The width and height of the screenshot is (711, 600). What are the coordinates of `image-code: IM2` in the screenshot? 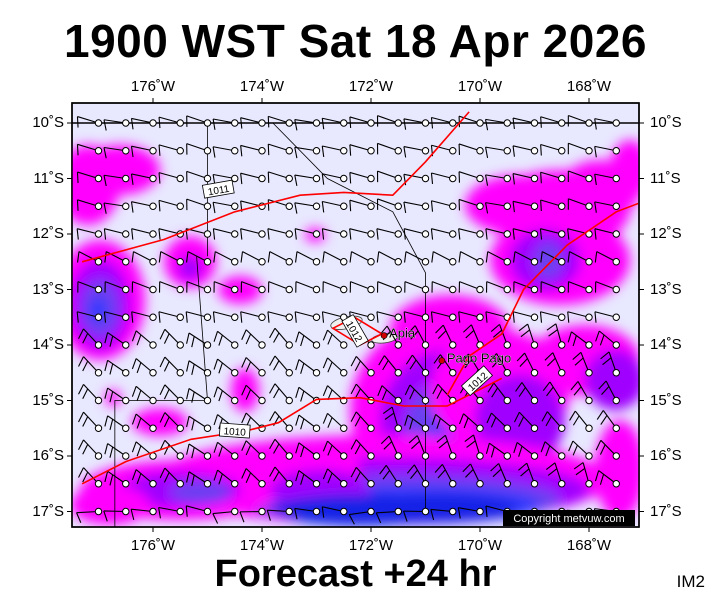 It's located at (690, 581).